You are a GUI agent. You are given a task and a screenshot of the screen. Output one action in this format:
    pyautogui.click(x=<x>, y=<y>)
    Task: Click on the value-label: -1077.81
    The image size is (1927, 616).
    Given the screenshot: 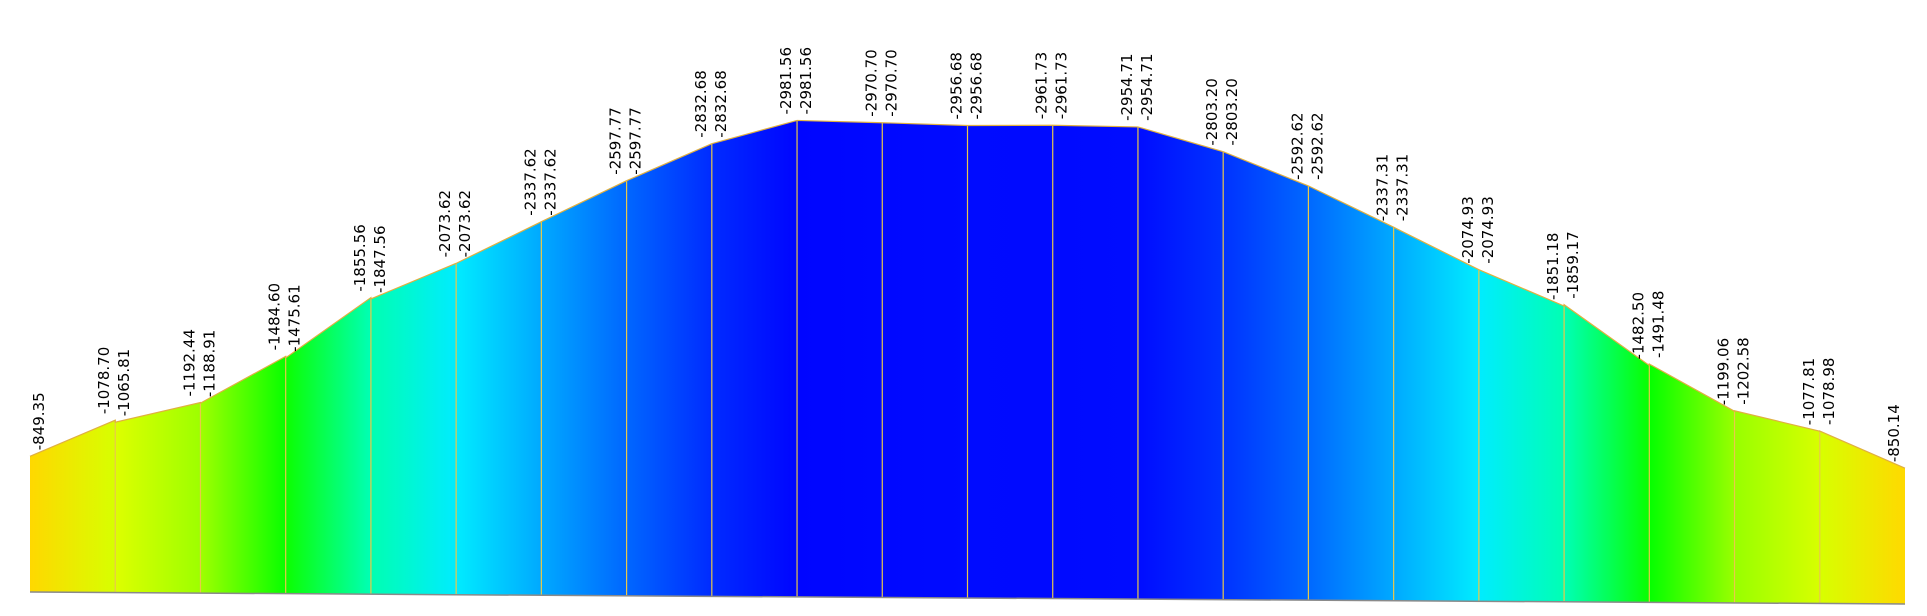 What is the action you would take?
    pyautogui.click(x=1809, y=391)
    